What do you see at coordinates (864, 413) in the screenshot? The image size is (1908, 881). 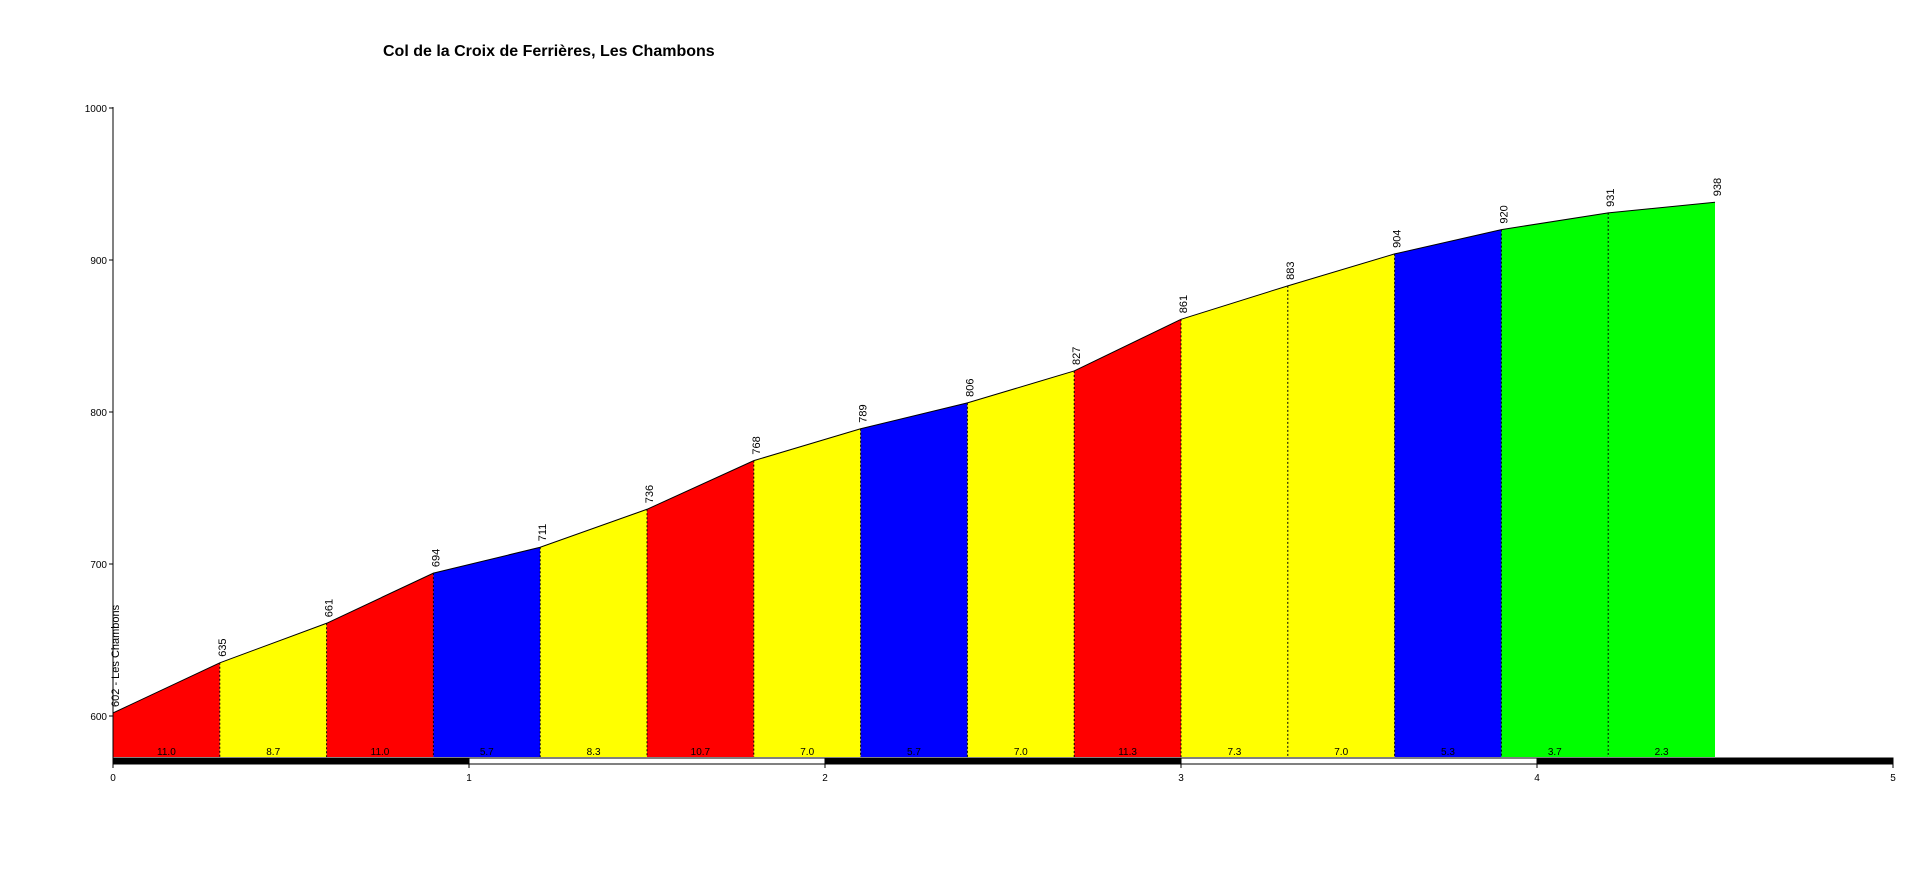 I see `elevation-label: 789` at bounding box center [864, 413].